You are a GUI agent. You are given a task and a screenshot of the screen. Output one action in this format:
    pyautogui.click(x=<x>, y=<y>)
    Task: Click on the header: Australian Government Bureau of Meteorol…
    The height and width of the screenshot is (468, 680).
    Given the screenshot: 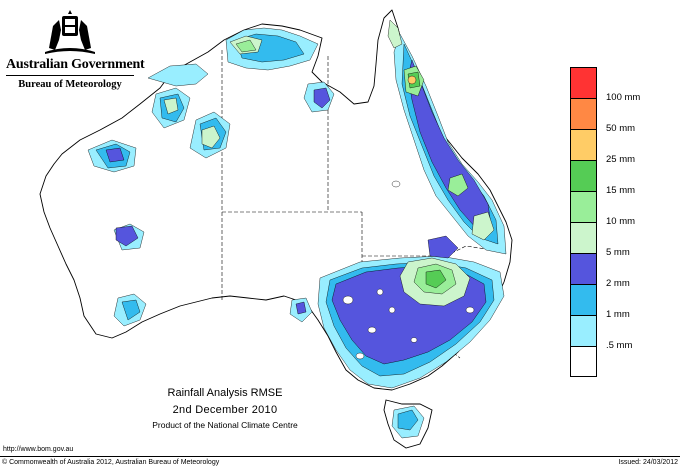 What is the action you would take?
    pyautogui.click(x=75, y=49)
    